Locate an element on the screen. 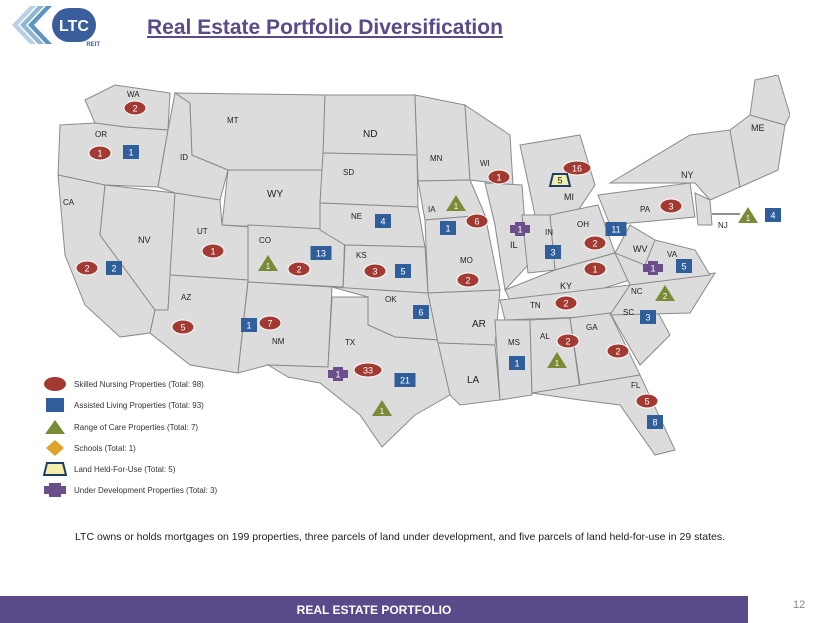  marker-roc-co: 1 is located at coordinates (268, 263).